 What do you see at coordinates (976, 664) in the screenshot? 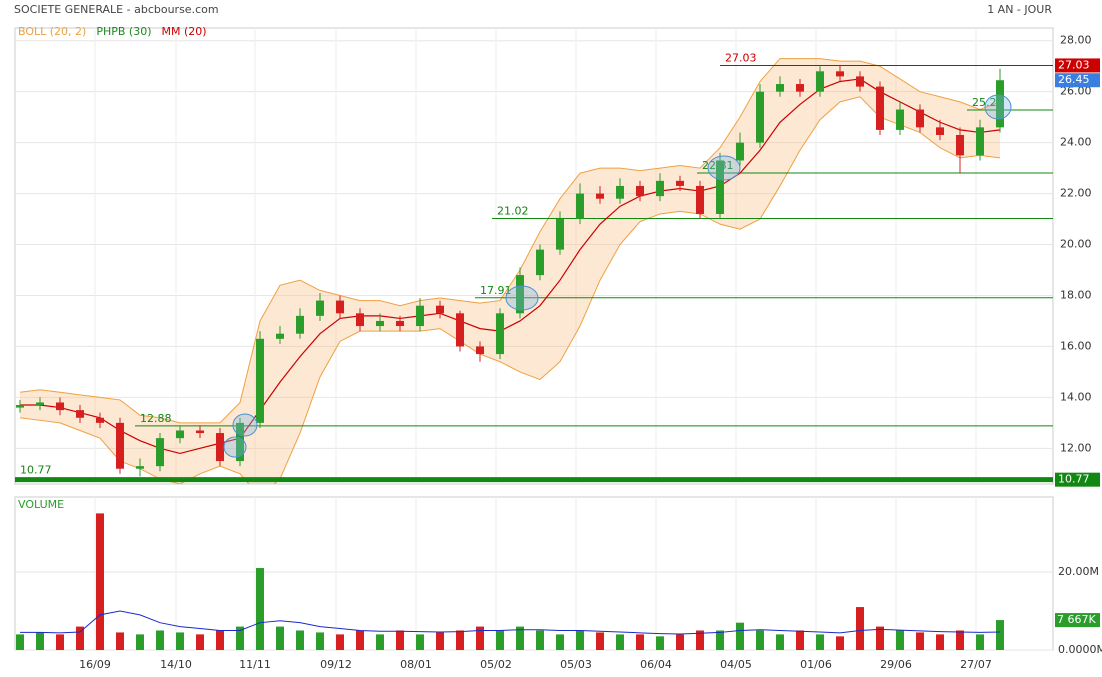
I see `x-tick-label: 27/07` at bounding box center [976, 664].